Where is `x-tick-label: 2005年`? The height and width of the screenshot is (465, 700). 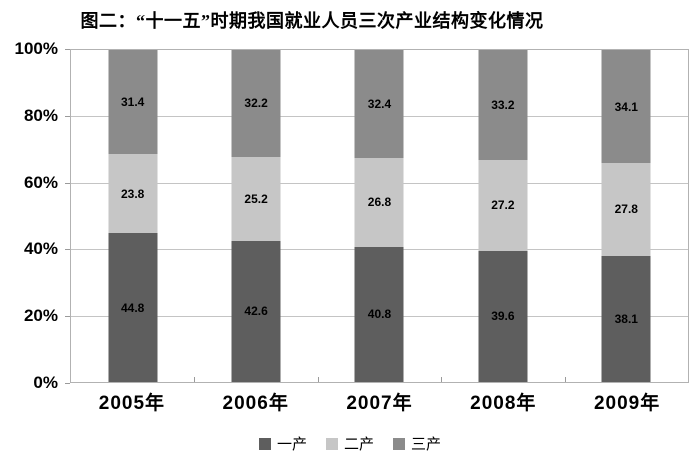
x-tick-label: 2005年 is located at coordinates (132, 403).